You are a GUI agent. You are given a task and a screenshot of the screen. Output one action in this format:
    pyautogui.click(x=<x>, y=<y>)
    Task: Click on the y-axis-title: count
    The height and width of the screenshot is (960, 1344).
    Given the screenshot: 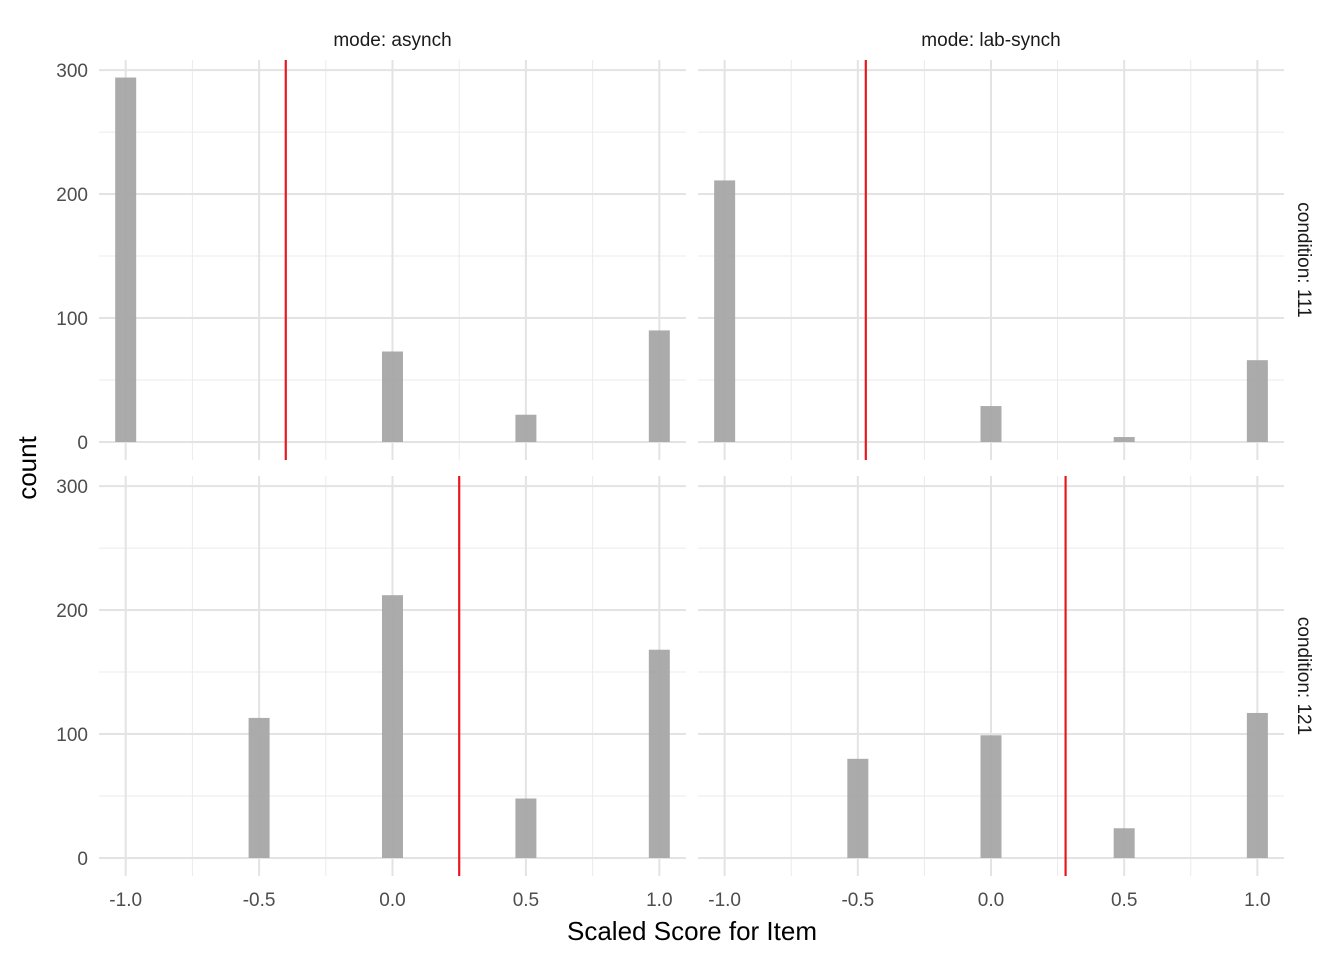 What is the action you would take?
    pyautogui.click(x=27, y=467)
    